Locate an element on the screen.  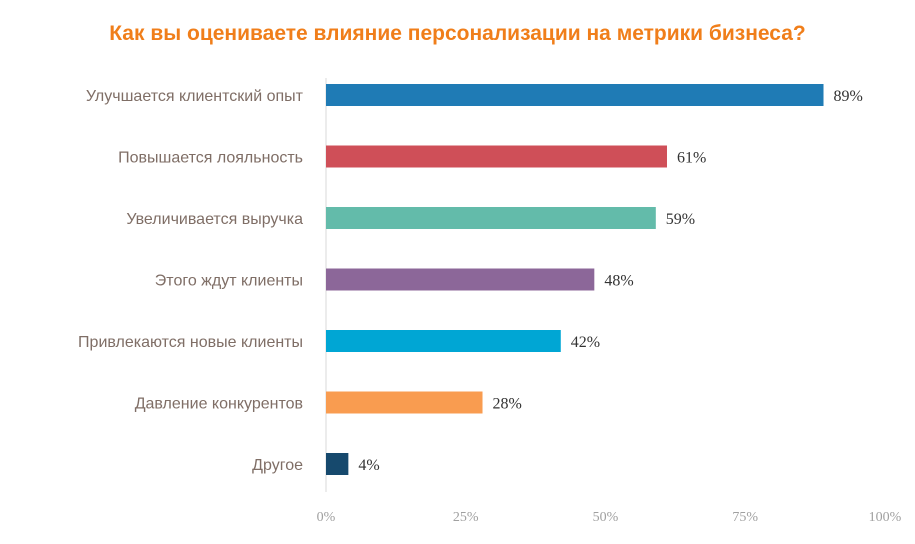
data-label: 89% is located at coordinates (848, 96).